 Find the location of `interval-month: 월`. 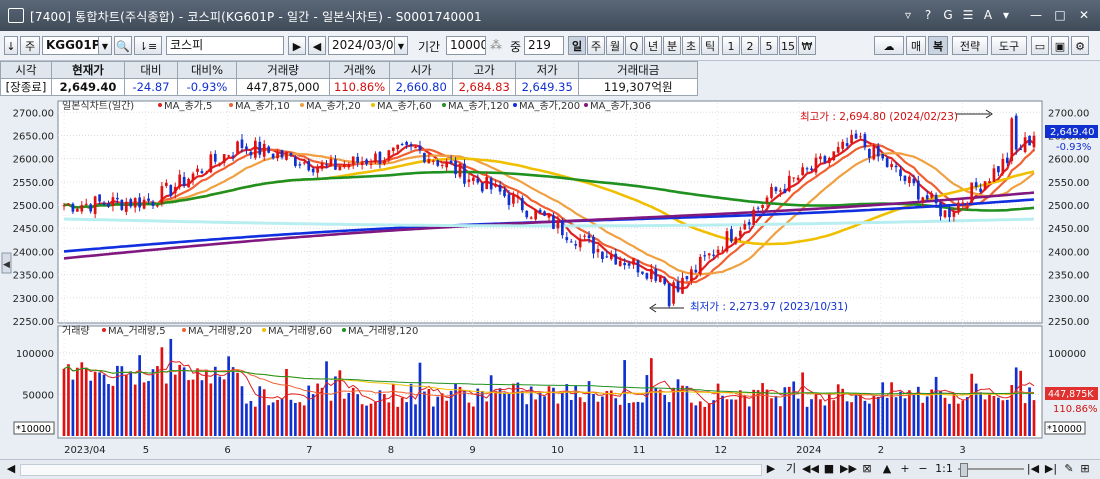

interval-month: 월 is located at coordinates (615, 45).